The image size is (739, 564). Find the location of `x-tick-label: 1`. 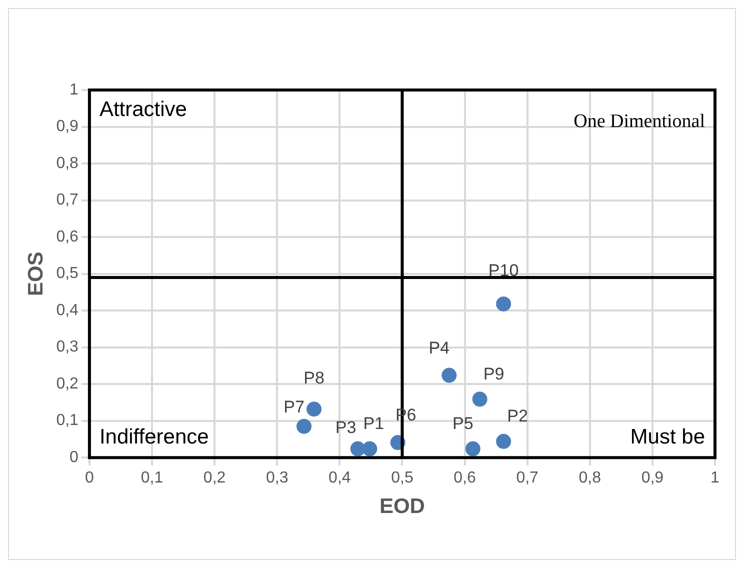

x-tick-label: 1 is located at coordinates (715, 478).